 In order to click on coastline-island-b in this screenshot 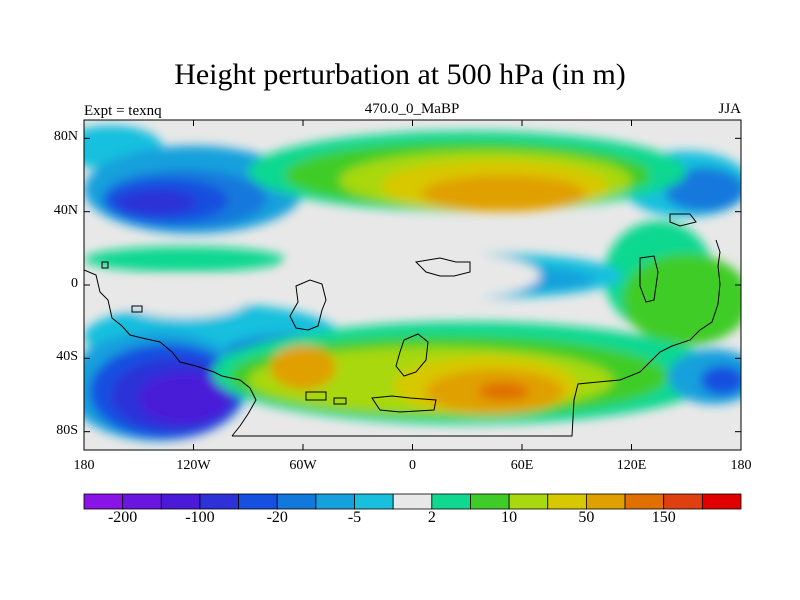, I will do `click(340, 401)`.